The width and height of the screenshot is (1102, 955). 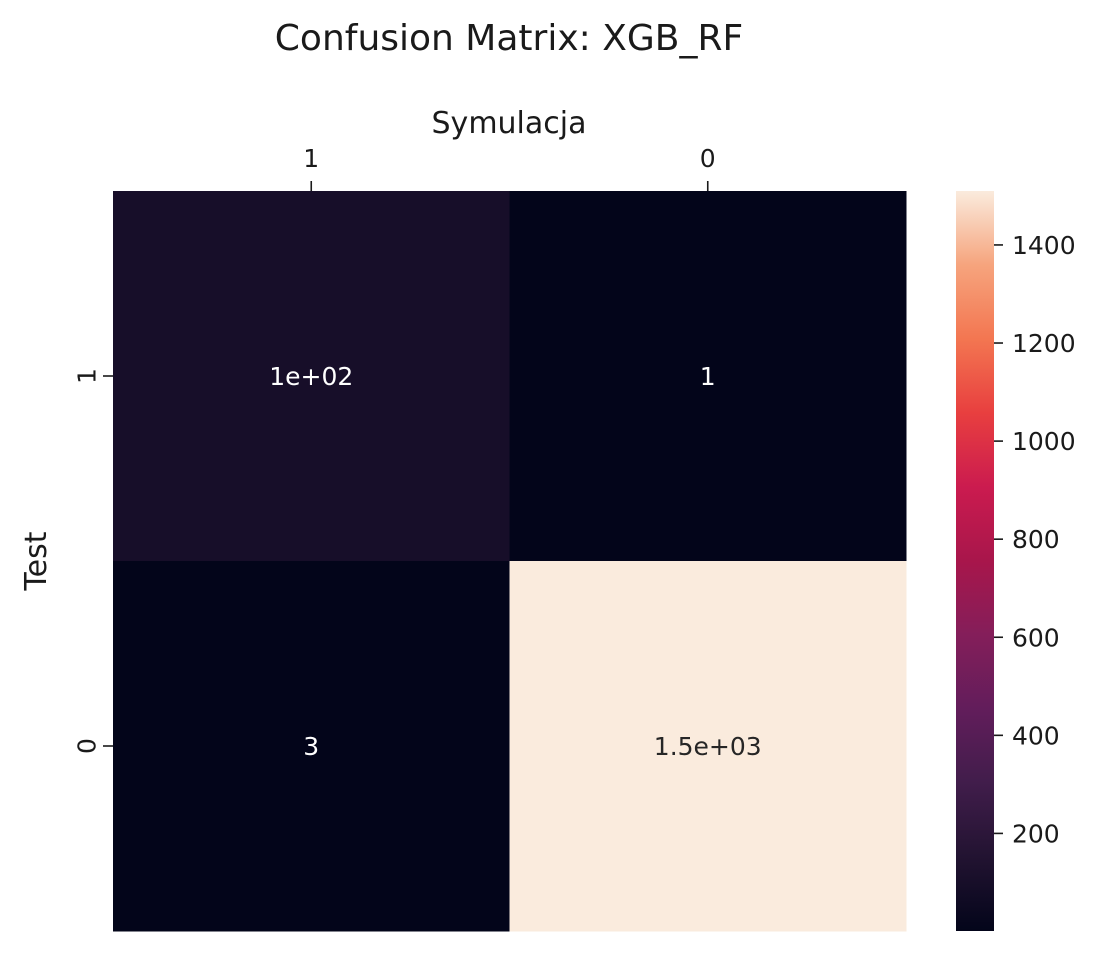 I want to click on cell-annotation-0-0: 1e+02, so click(x=311, y=376).